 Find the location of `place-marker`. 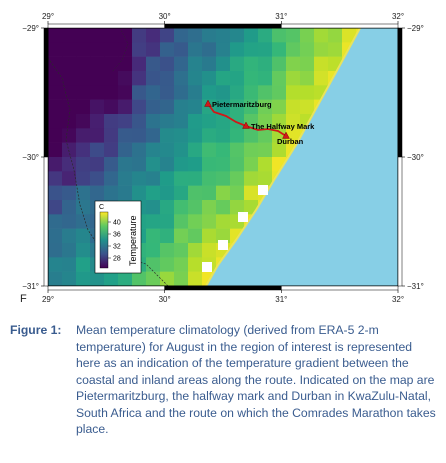

place-marker is located at coordinates (208, 103).